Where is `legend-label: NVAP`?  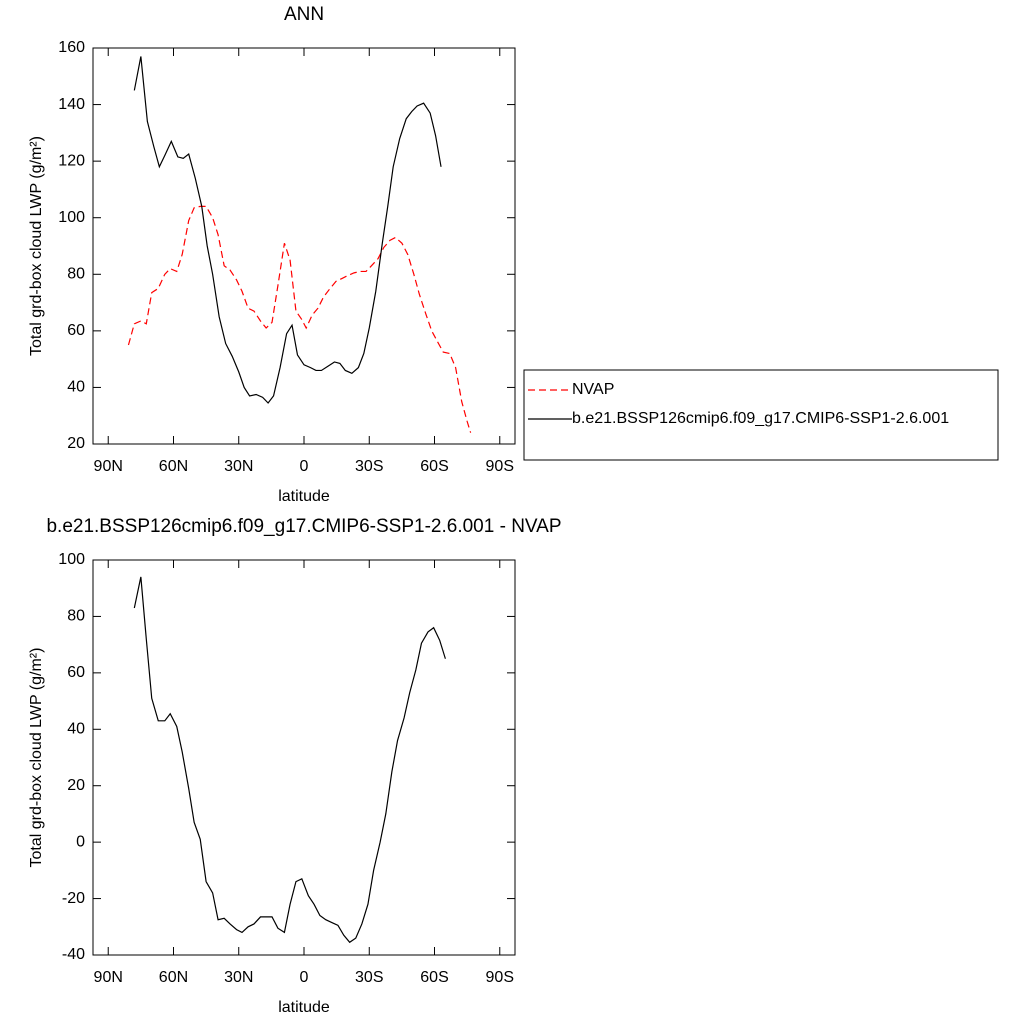
legend-label: NVAP is located at coordinates (593, 389).